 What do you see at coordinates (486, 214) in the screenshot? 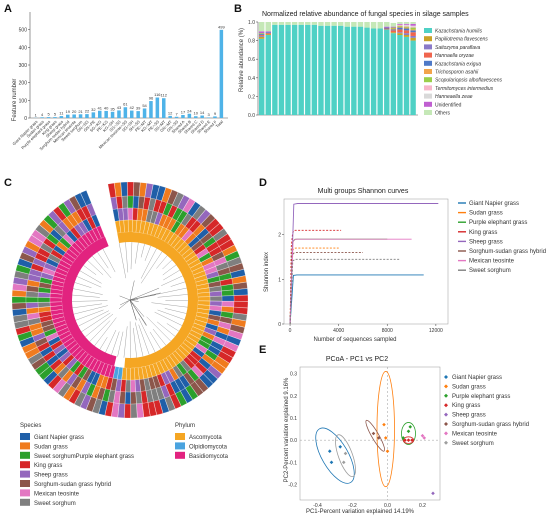
I see `panel-d-legend-label: Sudan grass` at bounding box center [486, 214].